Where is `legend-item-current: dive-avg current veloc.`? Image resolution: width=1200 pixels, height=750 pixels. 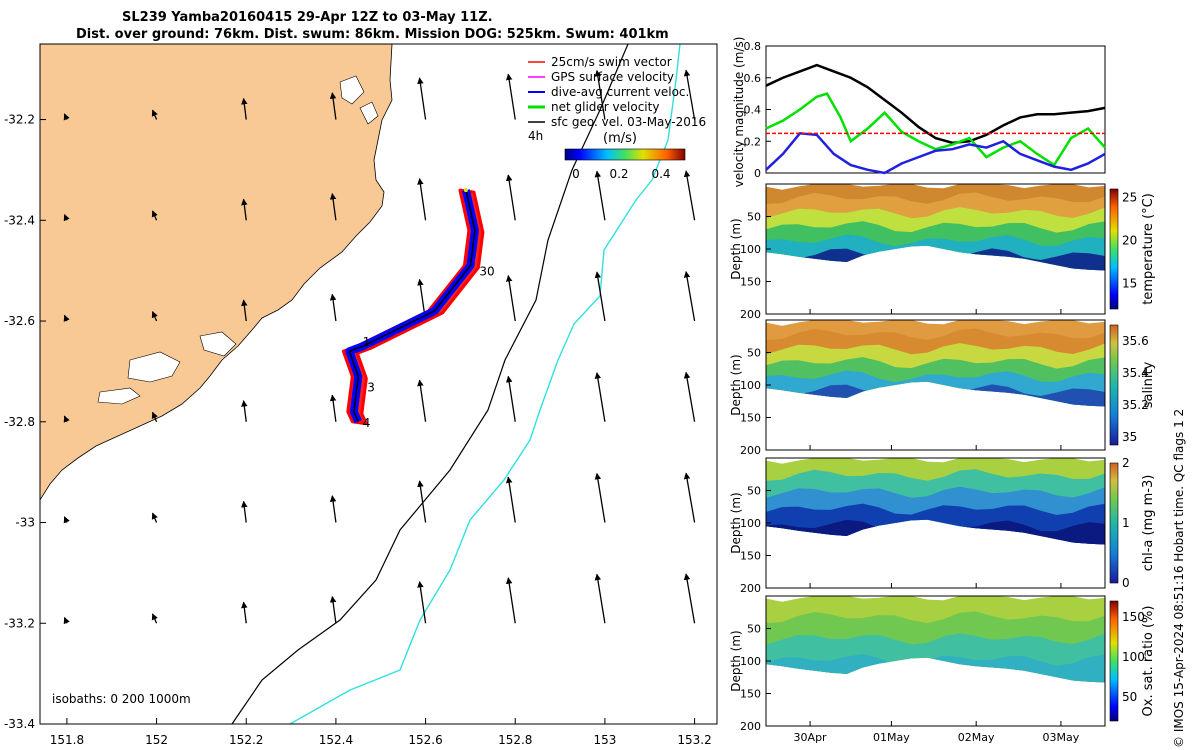 legend-item-current: dive-avg current veloc. is located at coordinates (608, 92).